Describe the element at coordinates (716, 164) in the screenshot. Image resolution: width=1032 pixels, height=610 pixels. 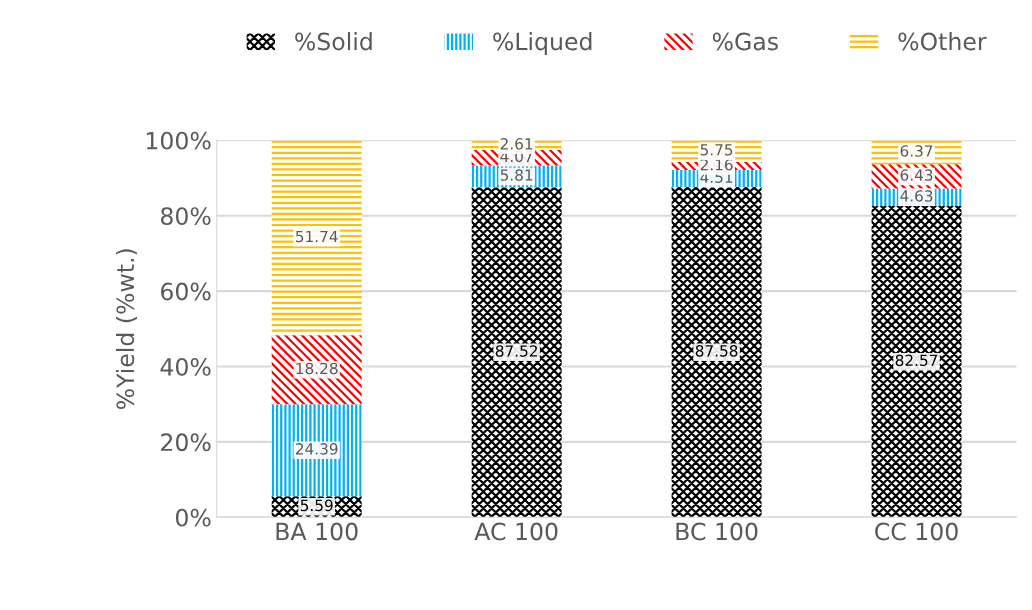
I see `data-label: 2.16` at that location.